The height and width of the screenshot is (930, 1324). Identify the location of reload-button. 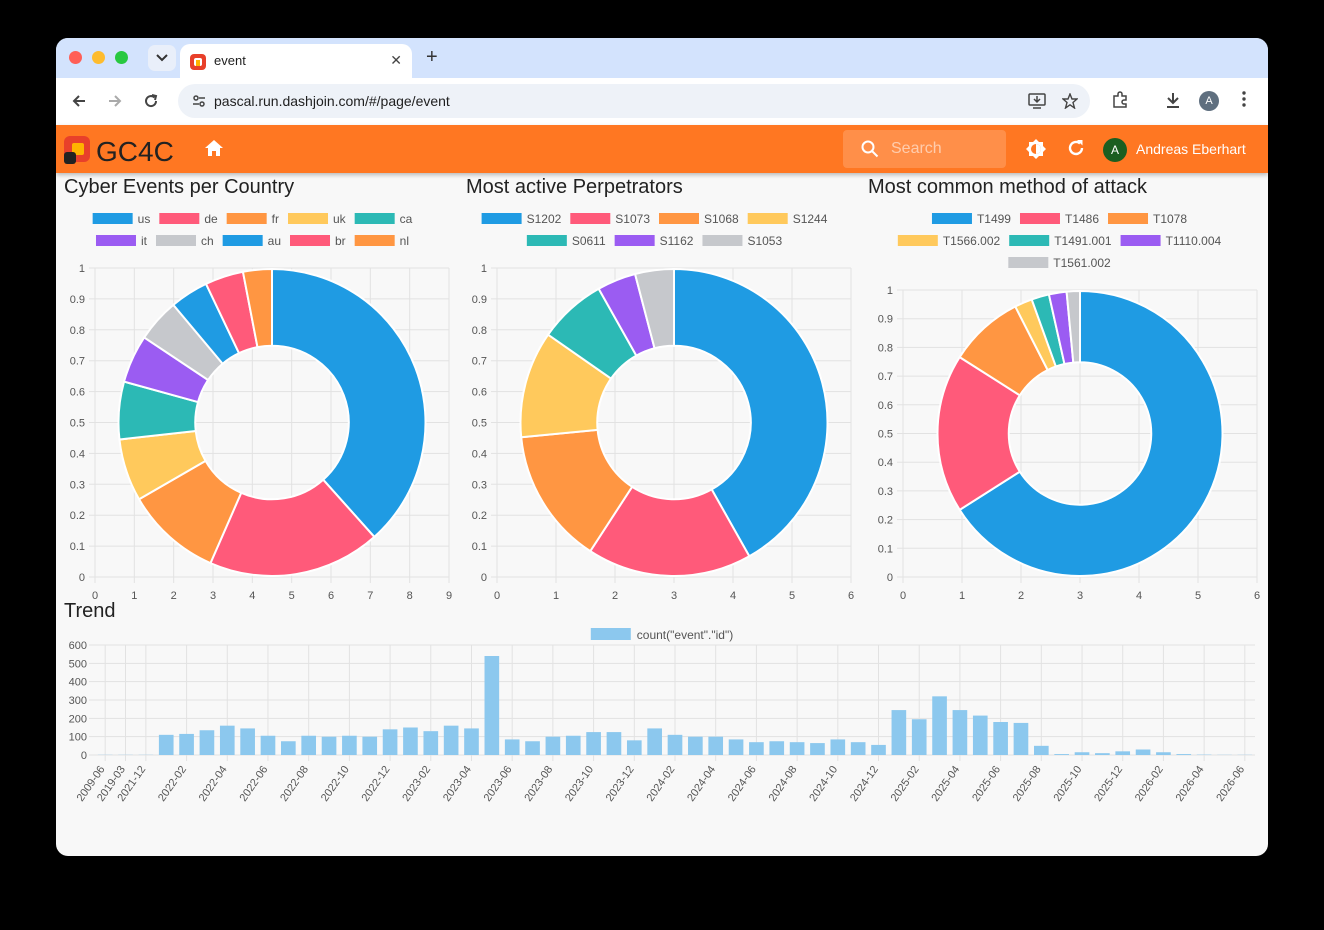
(151, 101).